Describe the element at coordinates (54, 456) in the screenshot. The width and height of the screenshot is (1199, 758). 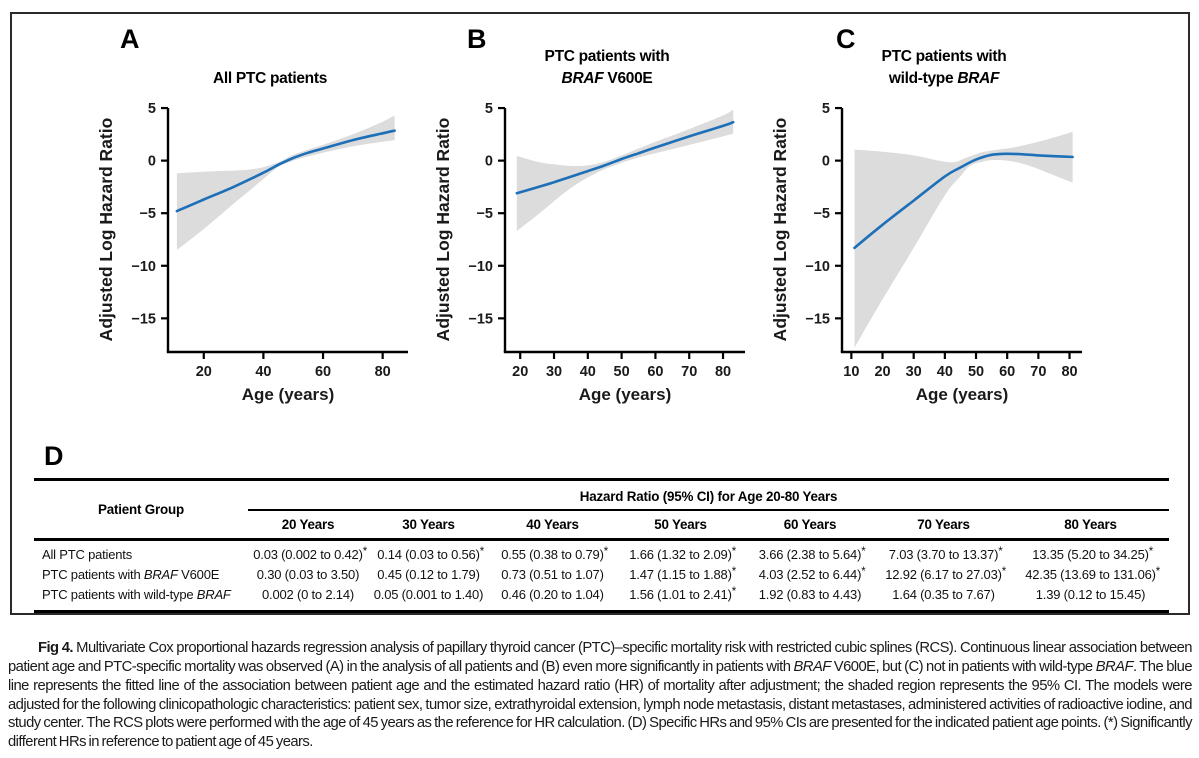
I see `panel-d-letter: D` at that location.